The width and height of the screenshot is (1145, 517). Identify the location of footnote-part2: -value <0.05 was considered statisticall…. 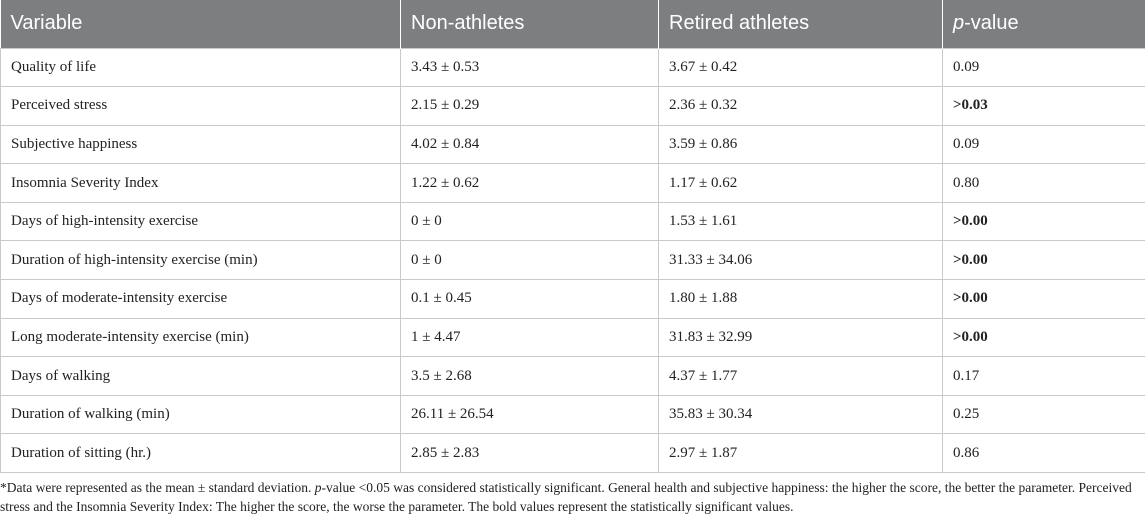
(566, 497).